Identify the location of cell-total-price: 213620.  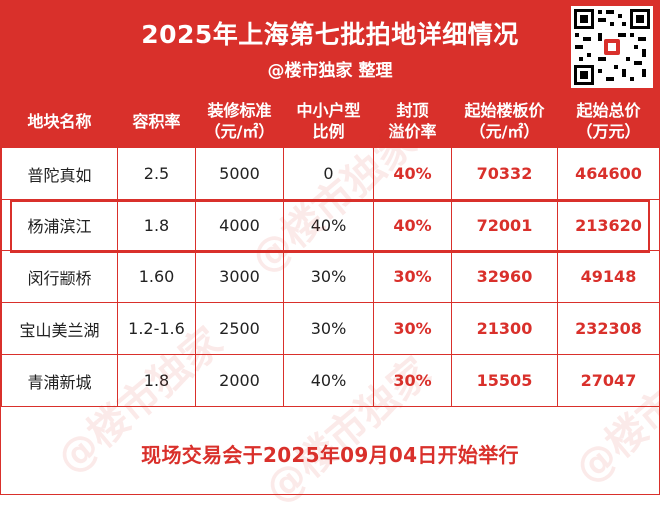
(608, 225).